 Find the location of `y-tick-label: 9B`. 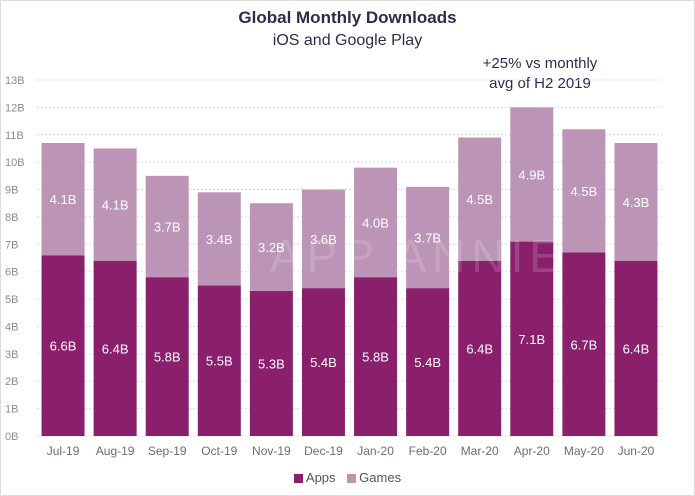

y-tick-label: 9B is located at coordinates (11, 191).